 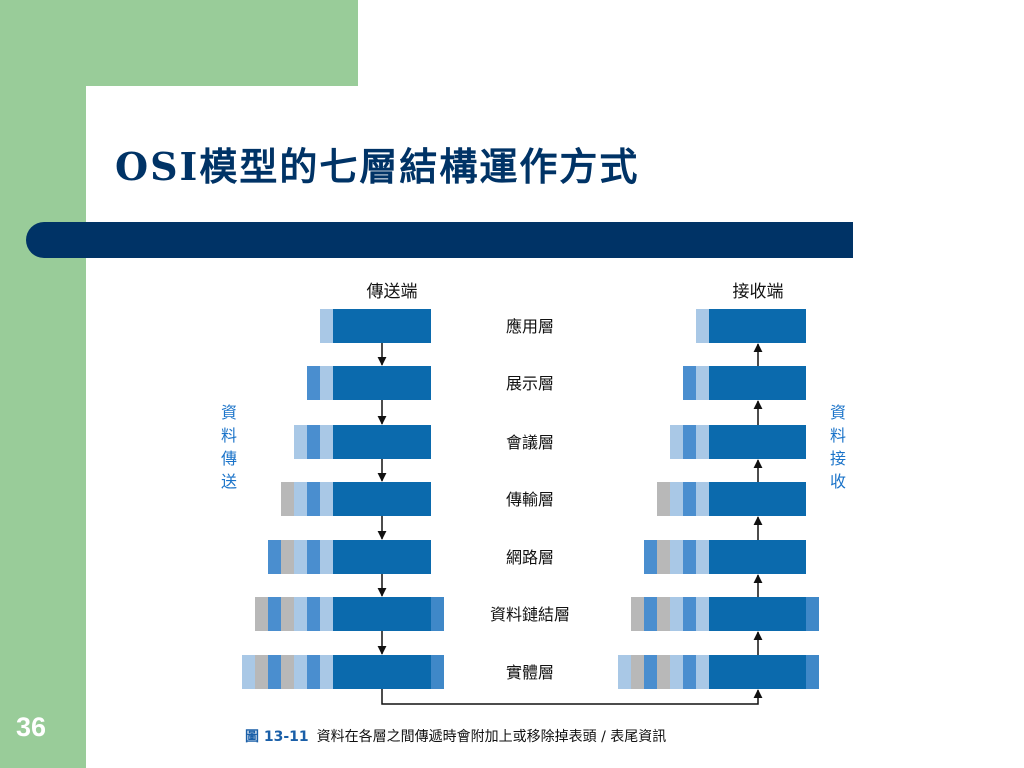 I want to click on layer-label: 展示層, so click(x=530, y=383).